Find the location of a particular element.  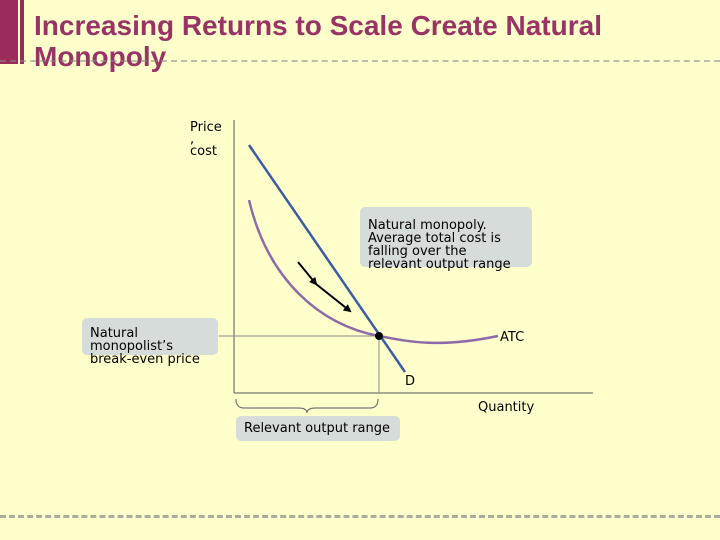

callout-line: monopolist’s is located at coordinates (132, 346).